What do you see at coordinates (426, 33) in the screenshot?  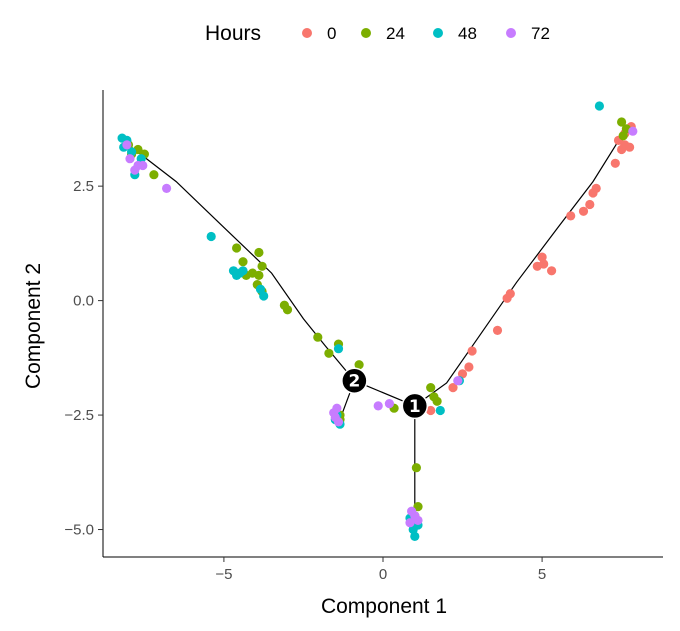 I see `legend-entries: 0 24 48 72` at bounding box center [426, 33].